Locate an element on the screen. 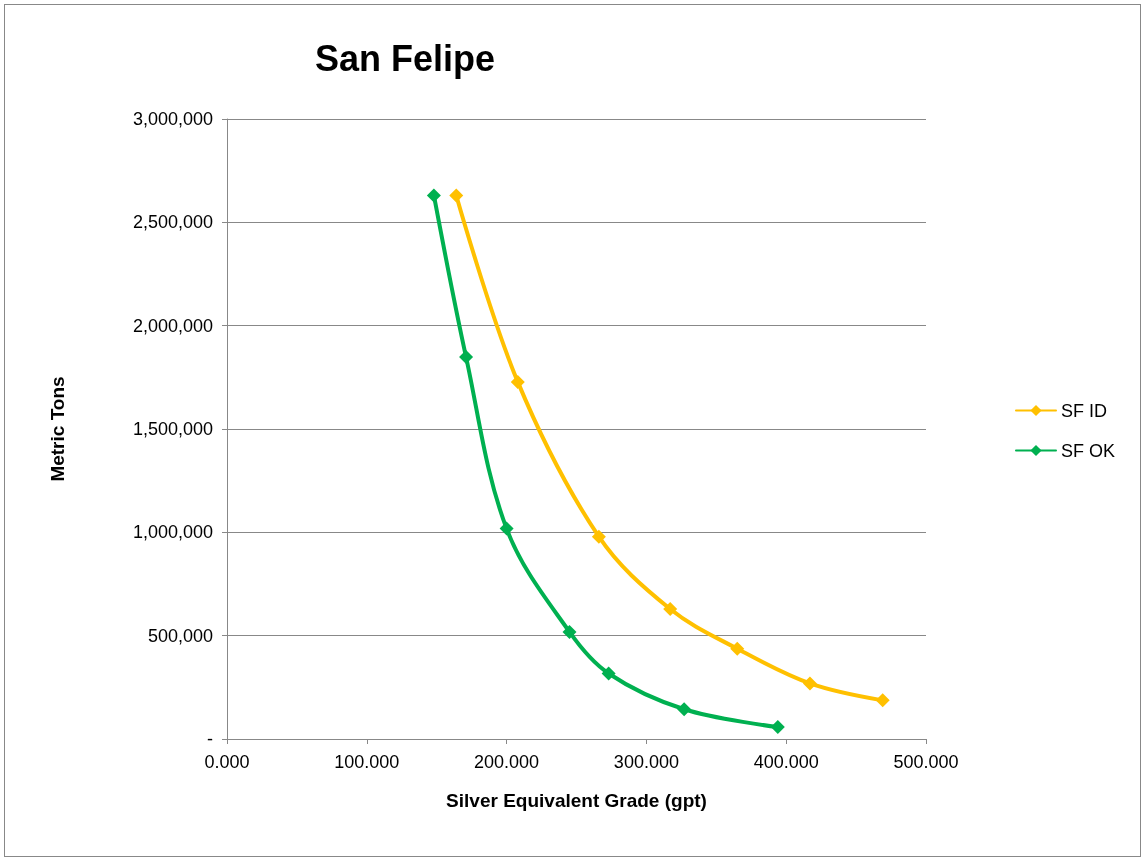 The height and width of the screenshot is (865, 1147). y-tick-label: 1,000,000 is located at coordinates (172, 532).